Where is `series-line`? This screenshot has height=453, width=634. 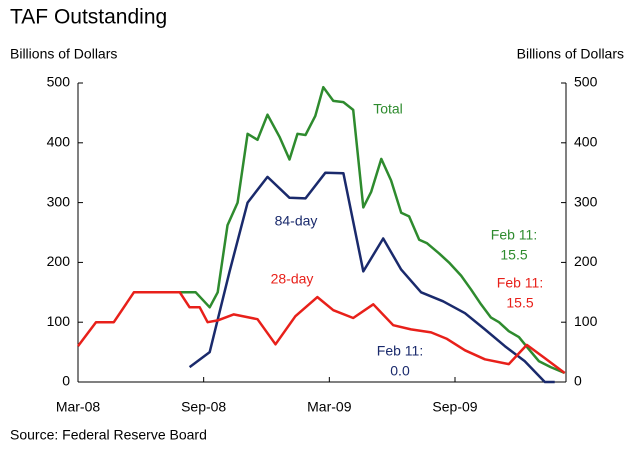
series-line is located at coordinates (321, 333).